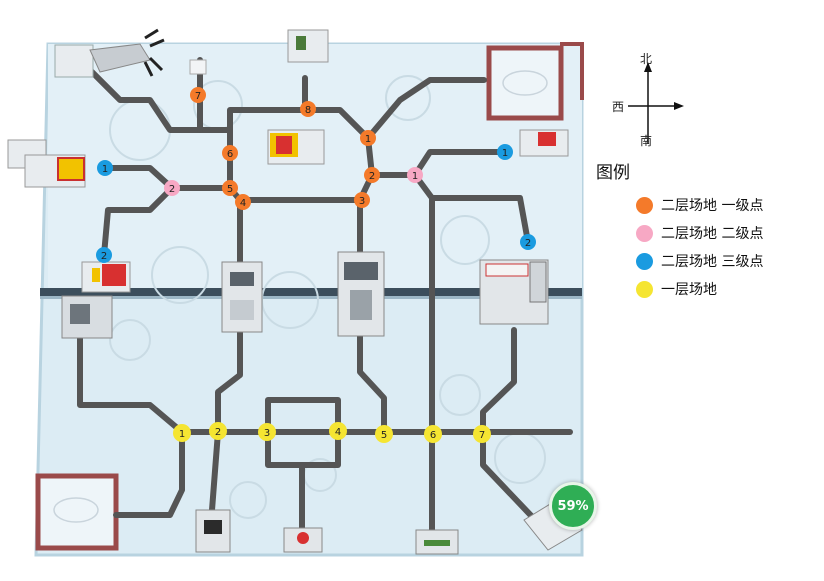 The width and height of the screenshot is (824, 581). I want to click on compass-west: 西, so click(618, 107).